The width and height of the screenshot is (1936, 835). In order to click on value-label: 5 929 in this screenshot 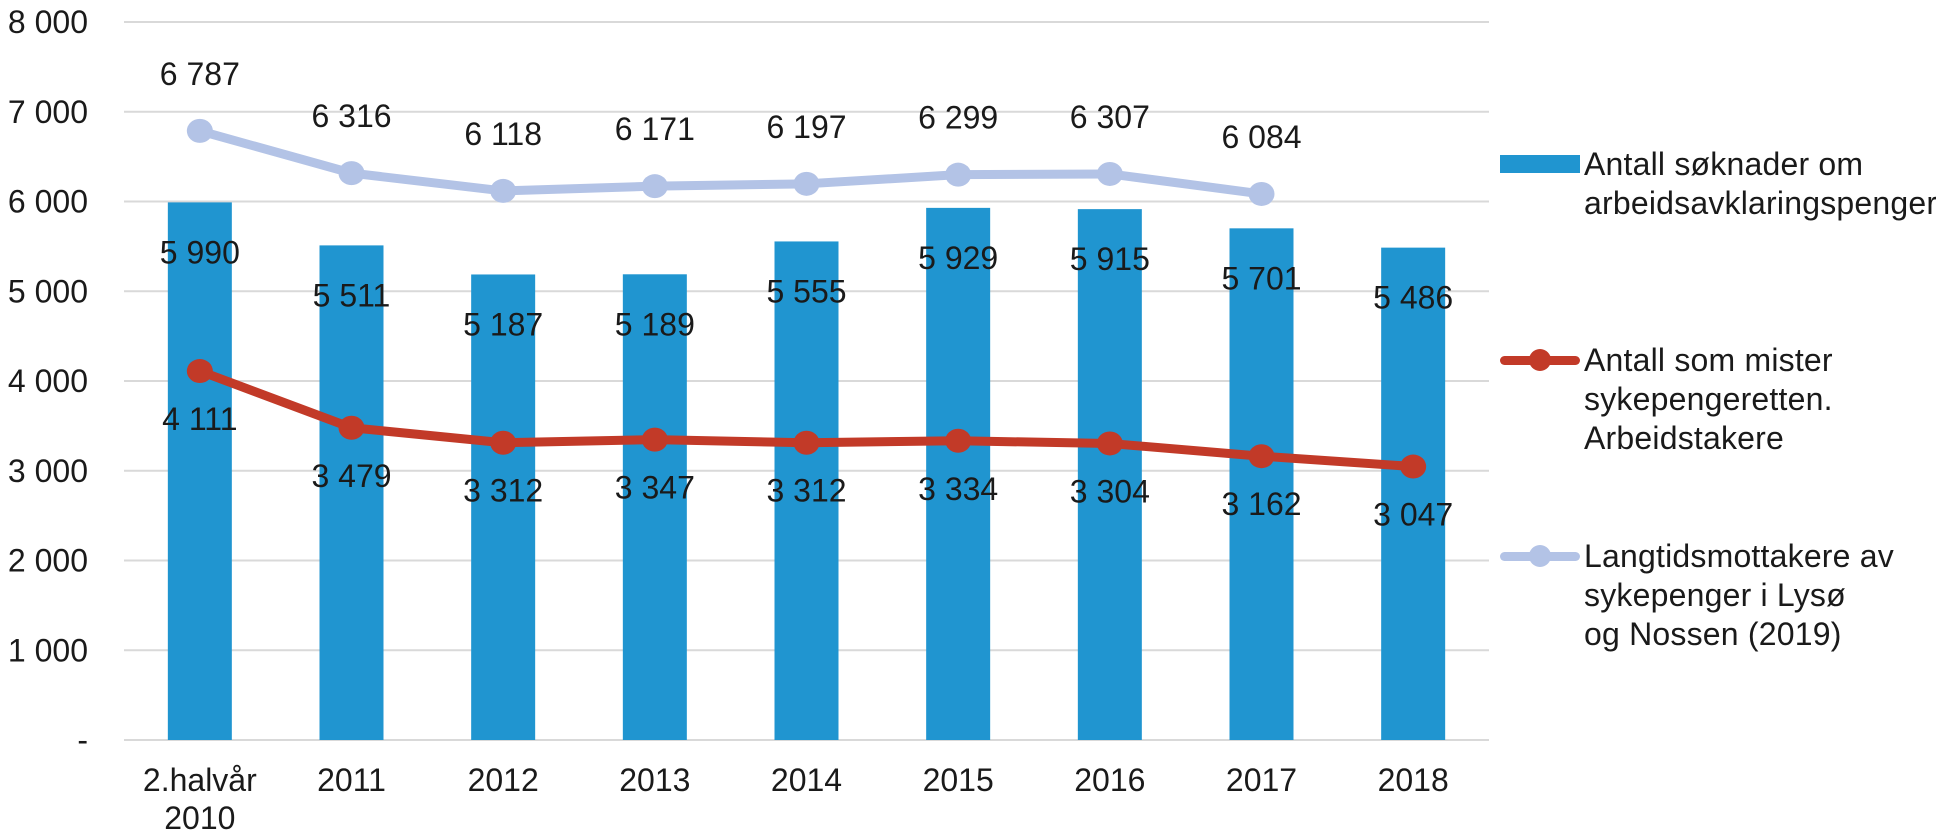, I will do `click(958, 258)`.